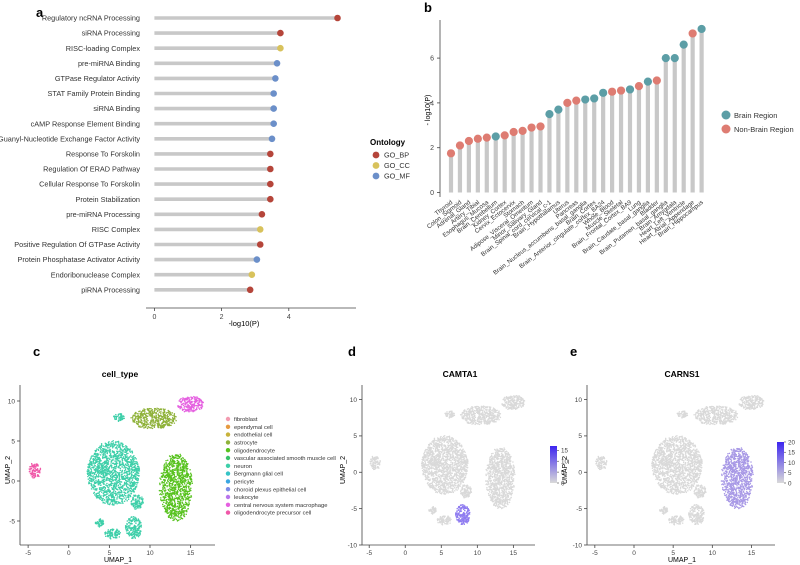 Image resolution: width=800 pixels, height=565 pixels. Describe the element at coordinates (559, 466) in the screenshot. I see `colorbar: 0 5 10 15` at that location.